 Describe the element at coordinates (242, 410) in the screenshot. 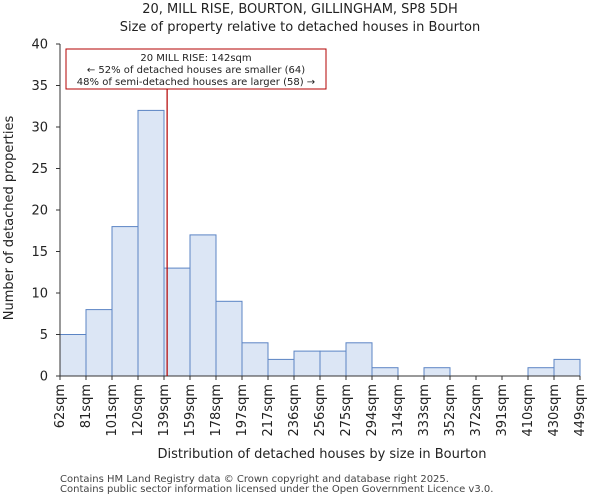

I see `x-tick-label: 197sqm` at that location.